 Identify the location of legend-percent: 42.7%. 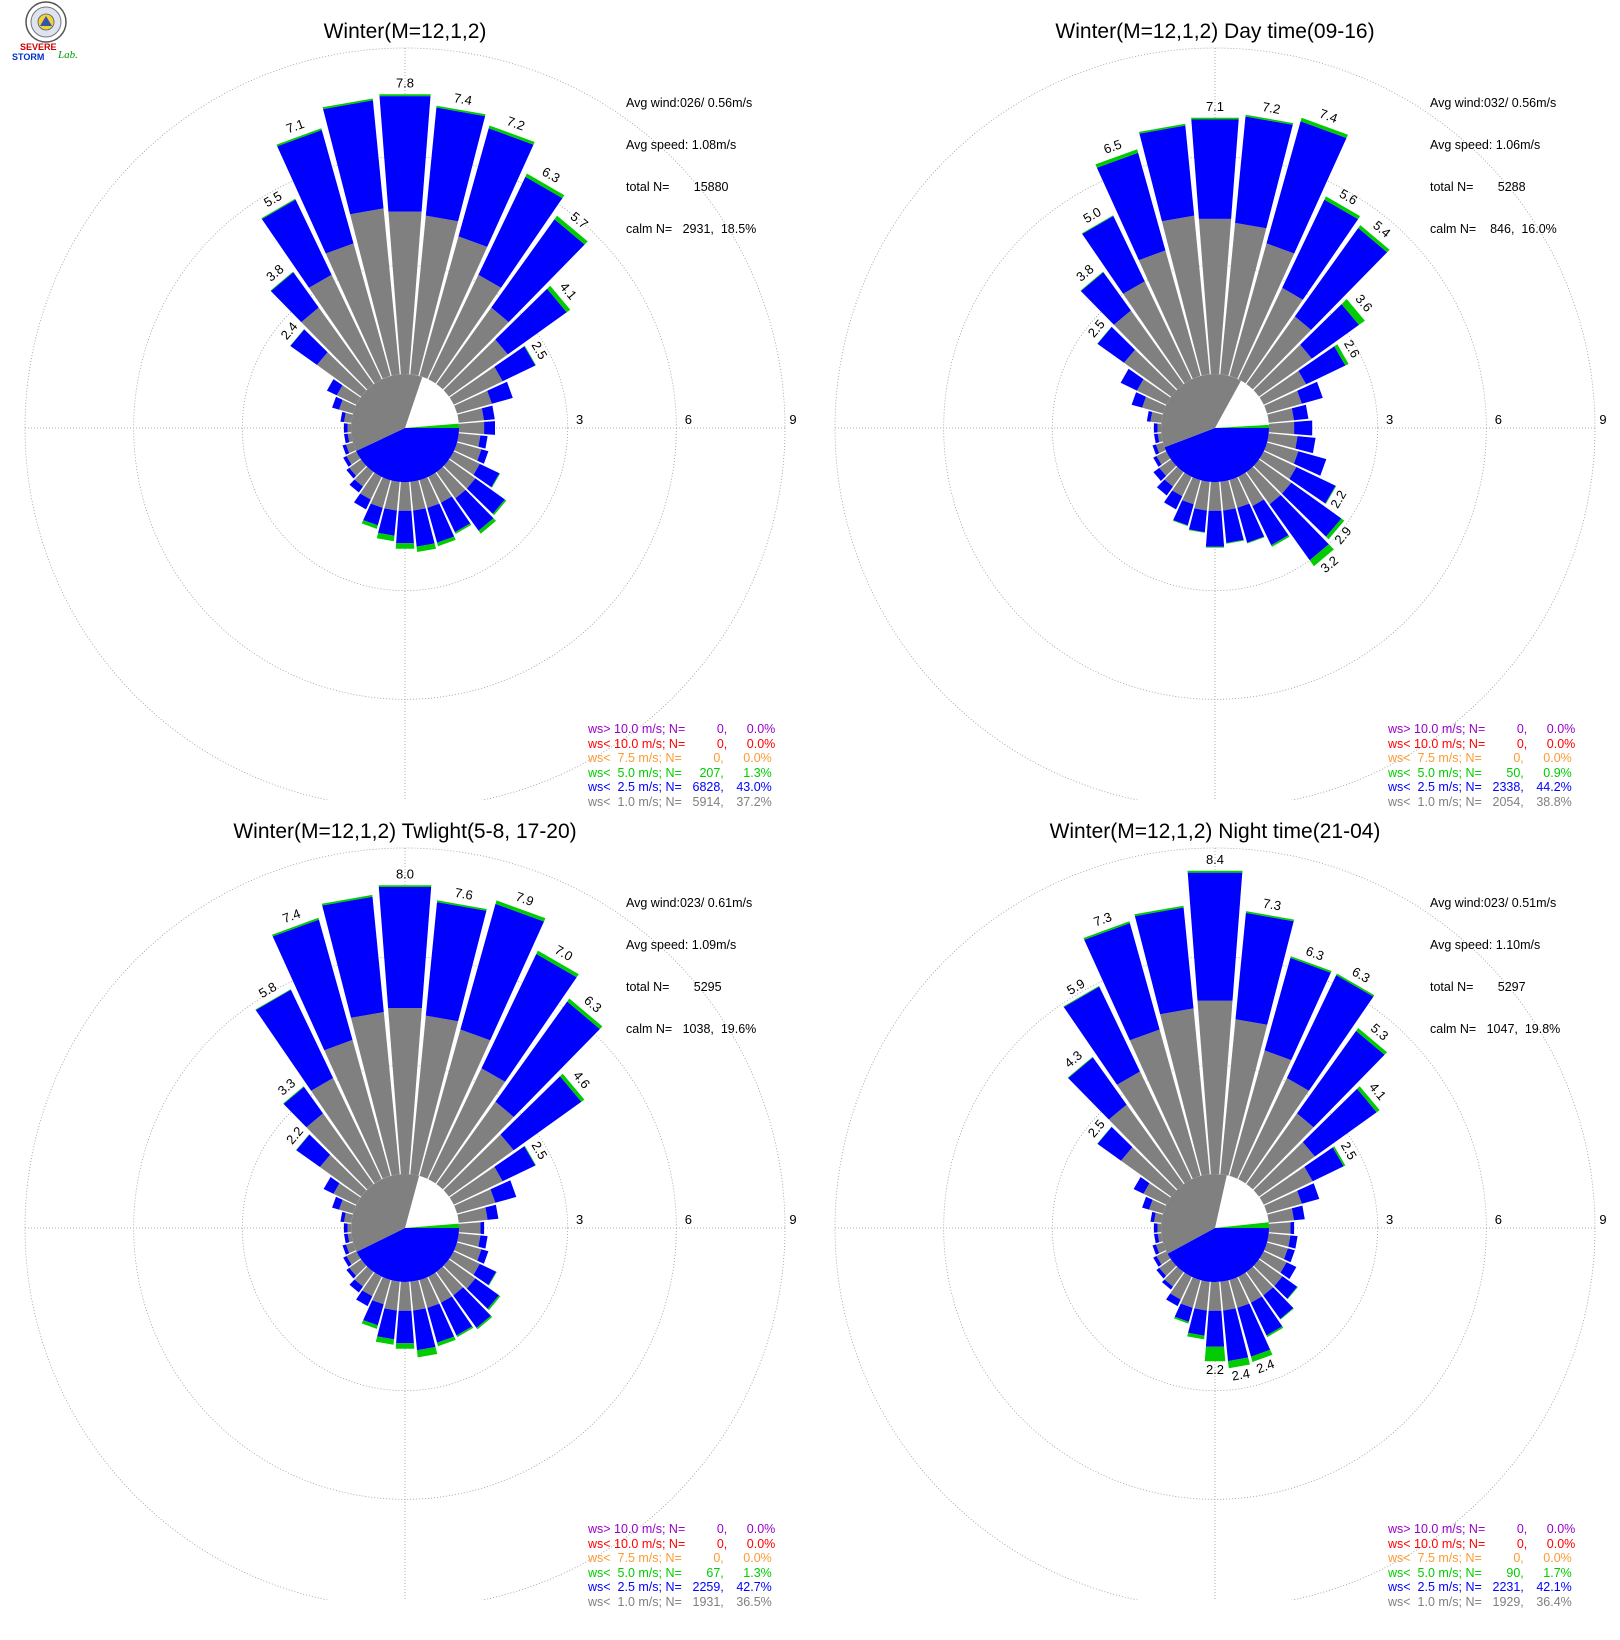
(754, 1587).